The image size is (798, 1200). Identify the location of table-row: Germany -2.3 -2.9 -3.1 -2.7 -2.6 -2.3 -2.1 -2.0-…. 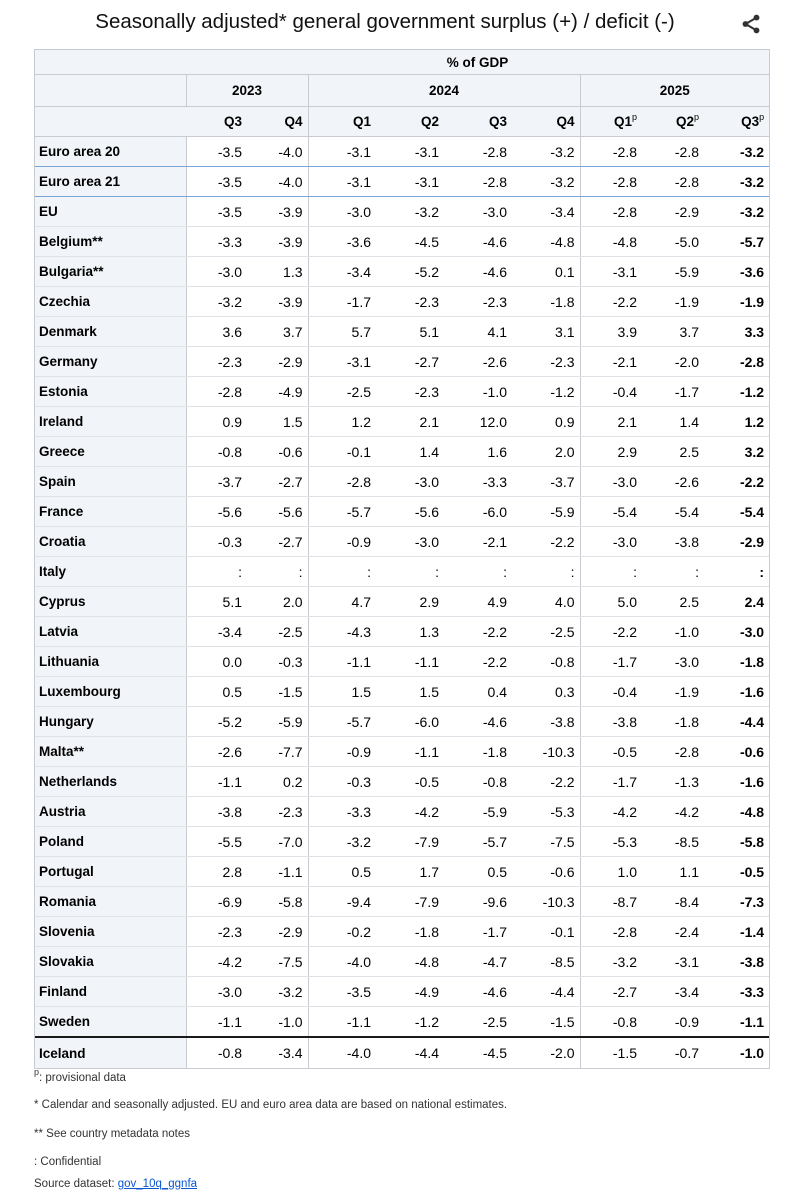
(402, 361).